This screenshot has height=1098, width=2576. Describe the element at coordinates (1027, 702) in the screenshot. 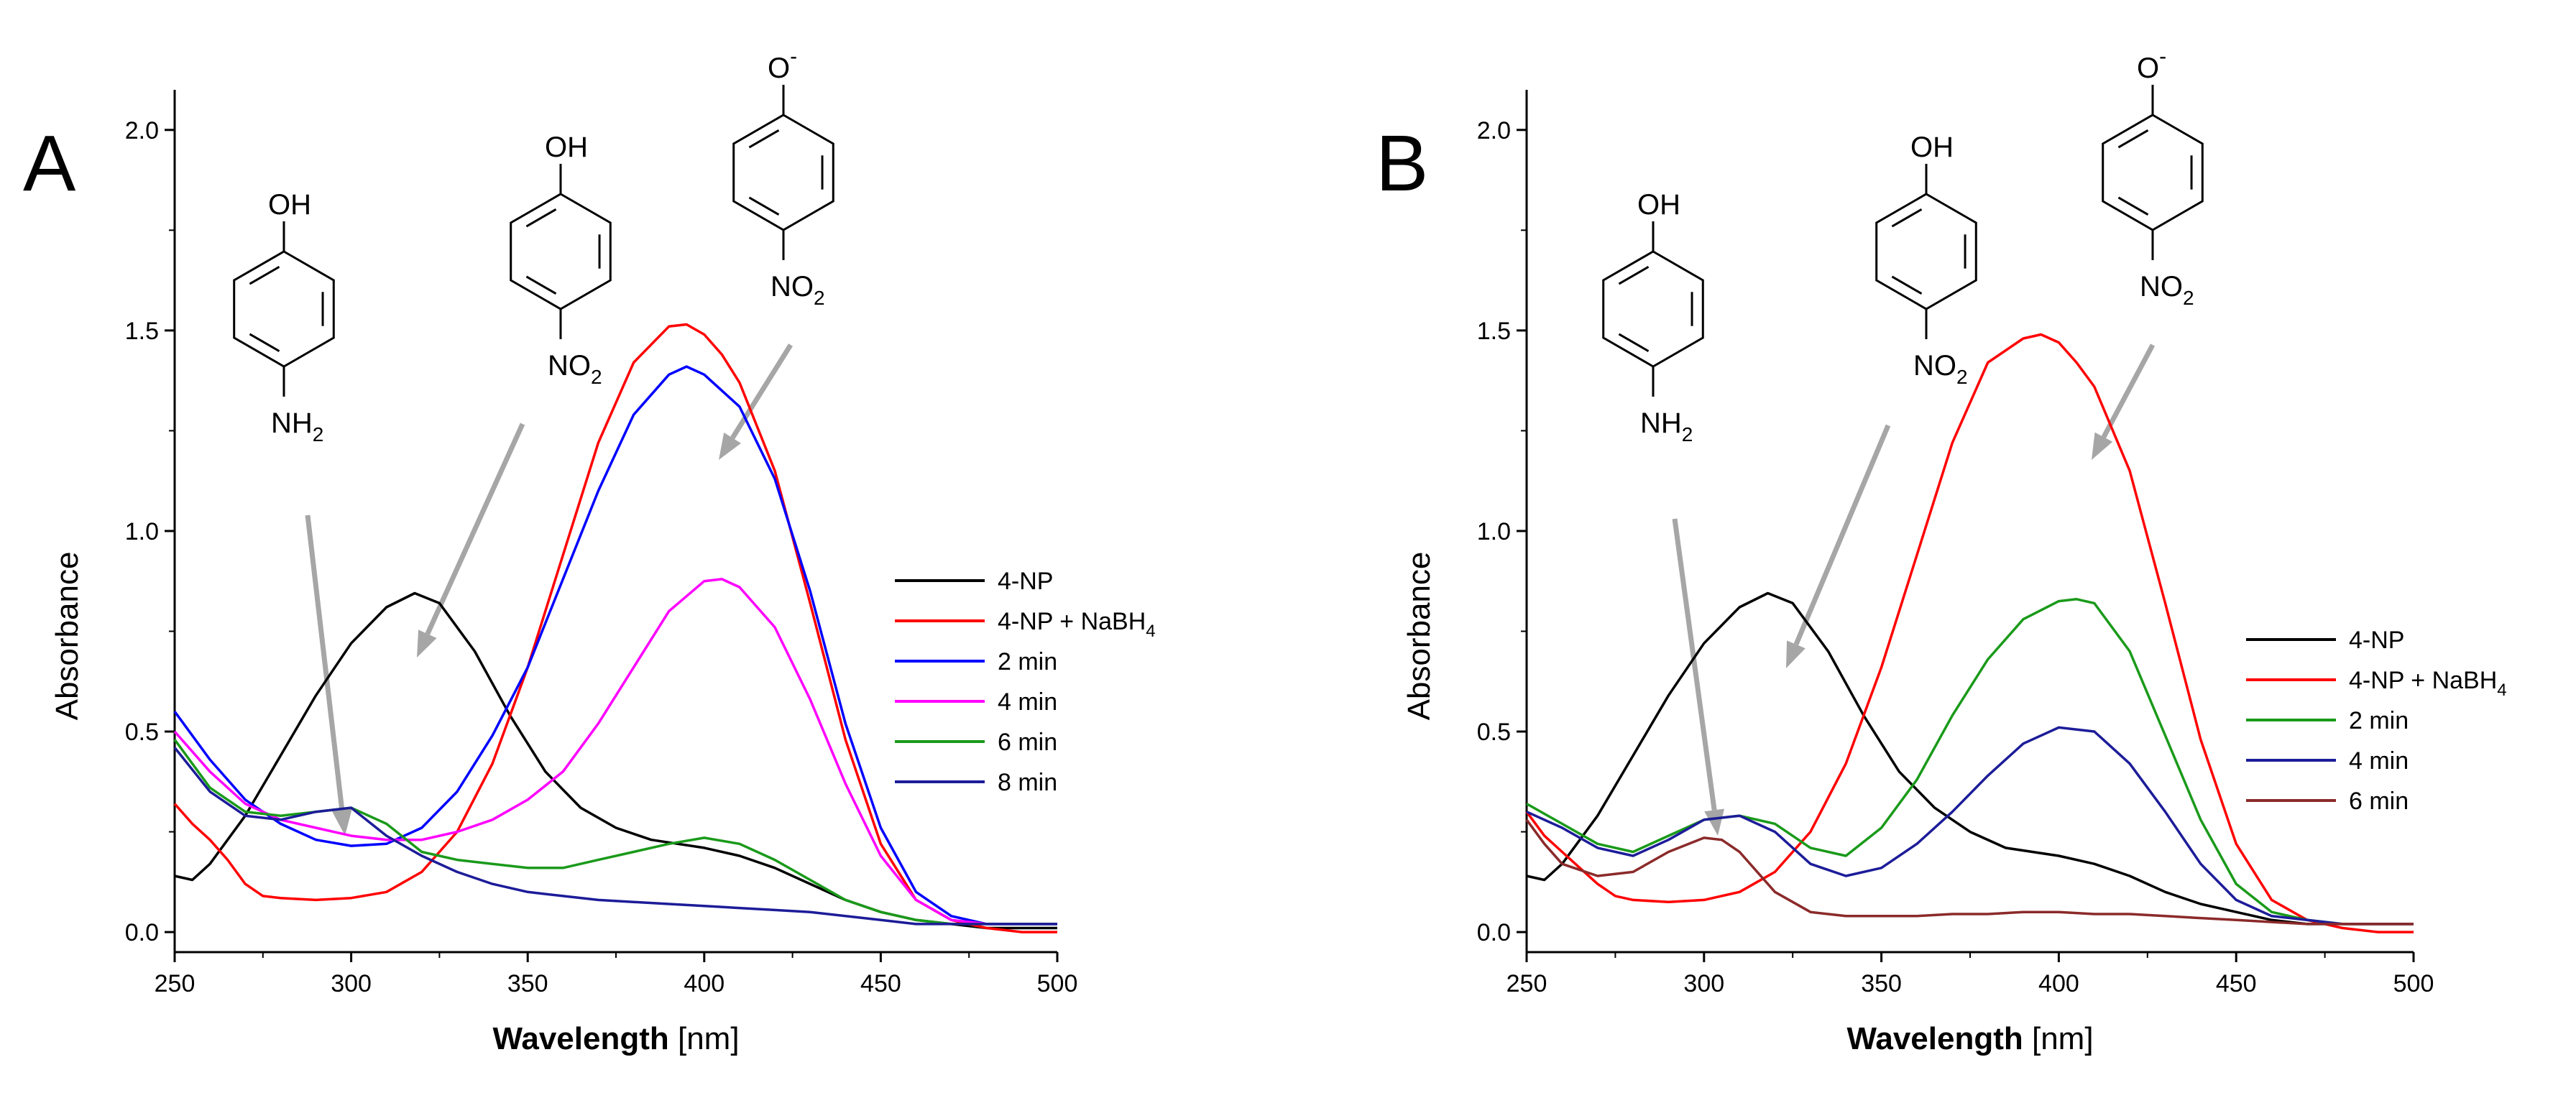

I see `legend-label: 4 min` at that location.